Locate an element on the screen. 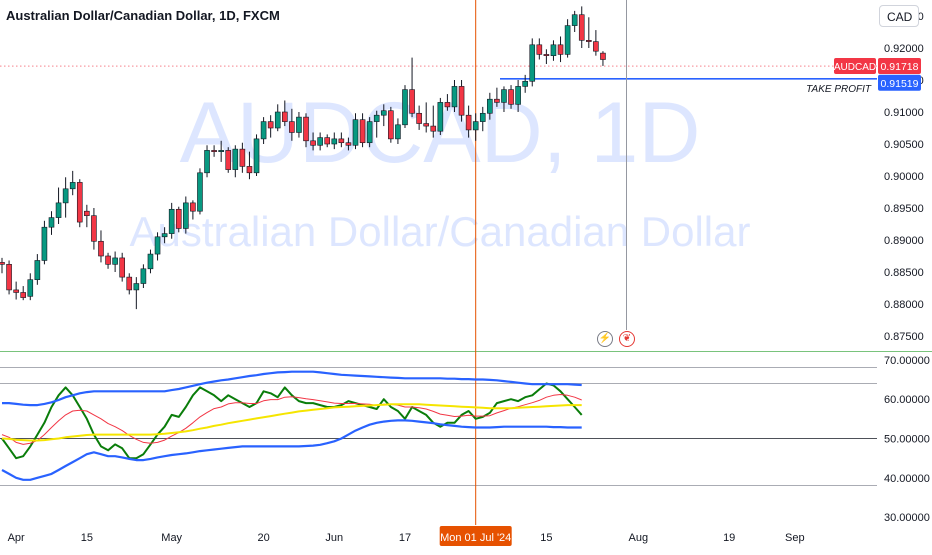  last-price-box is located at coordinates (899, 66).